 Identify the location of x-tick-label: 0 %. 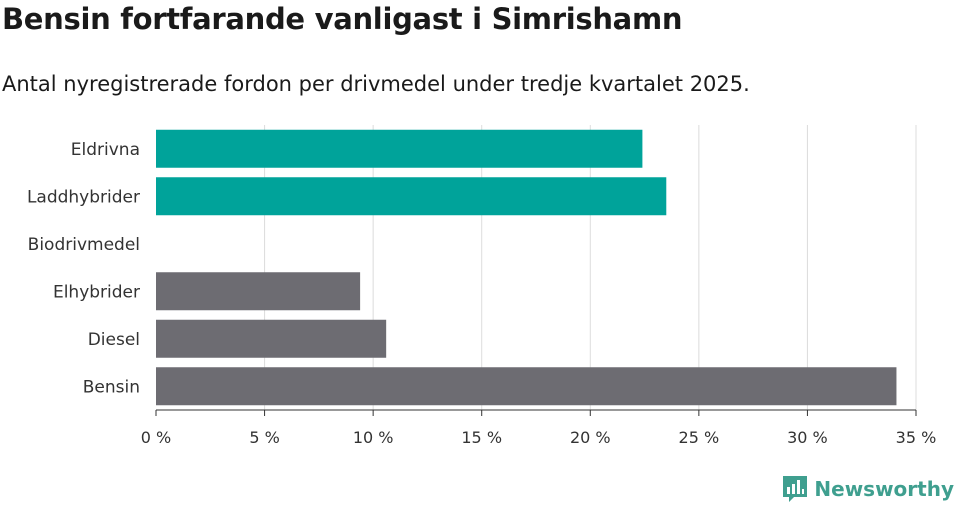
(156, 437).